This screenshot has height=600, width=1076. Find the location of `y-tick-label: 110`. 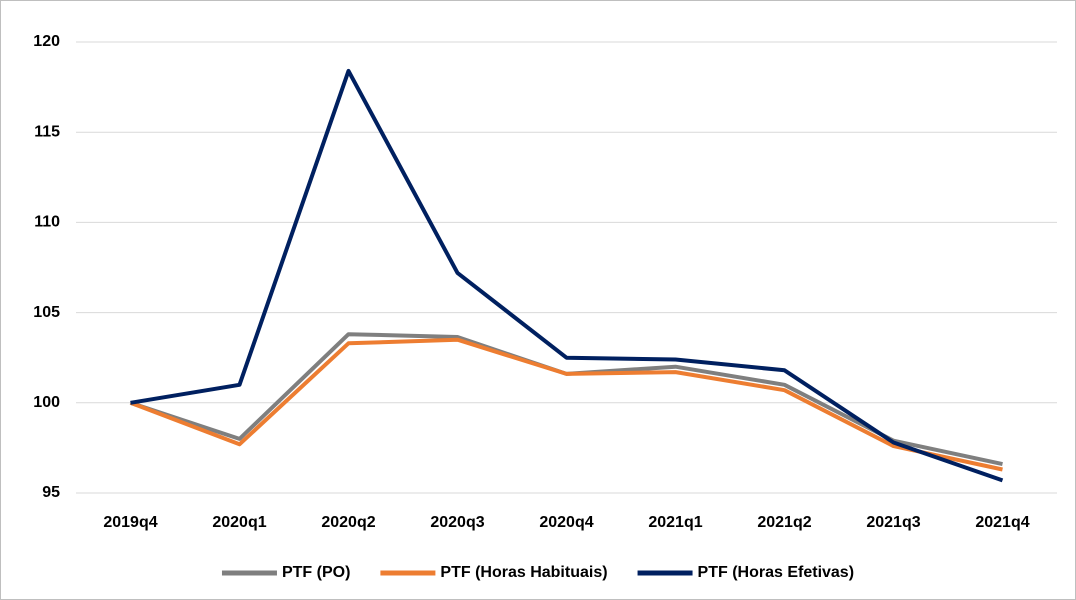

y-tick-label: 110 is located at coordinates (47, 222).